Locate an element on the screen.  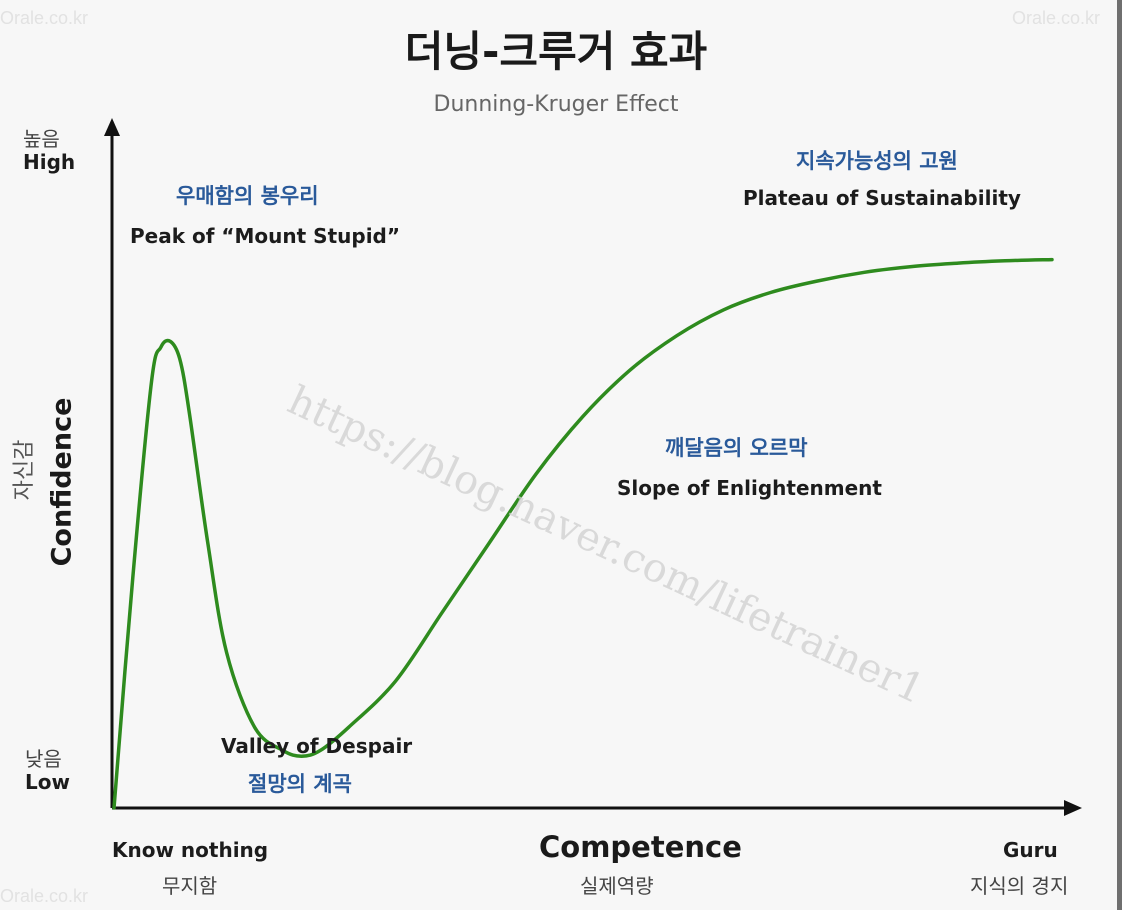
annotation-plateau-ko: 지속가능성의 고원 is located at coordinates (877, 161).